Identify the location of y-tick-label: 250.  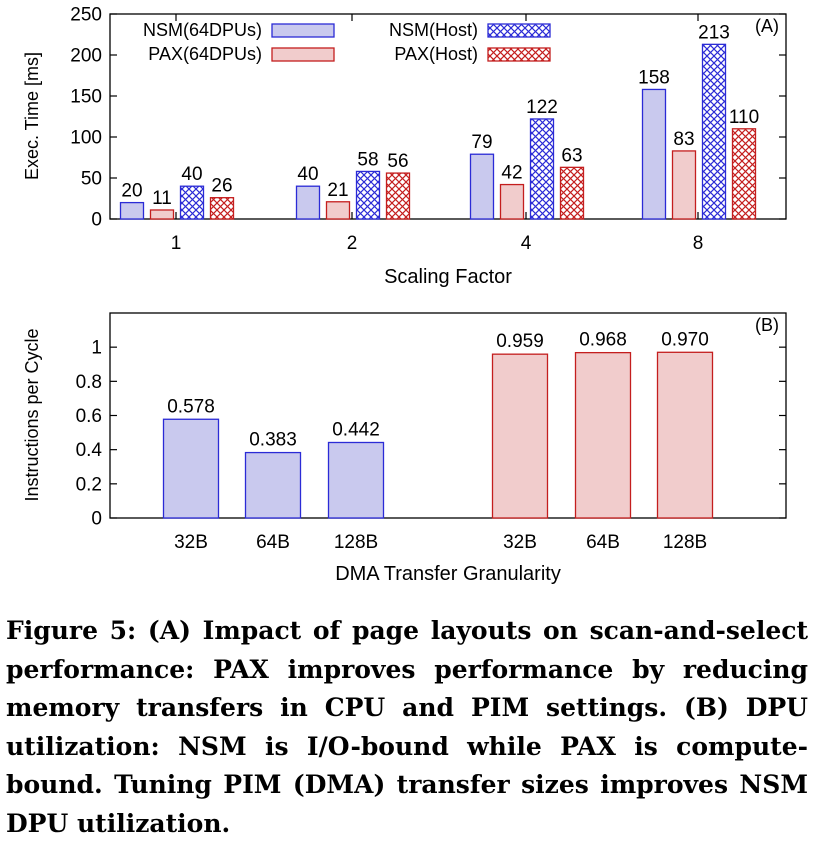
(86, 15).